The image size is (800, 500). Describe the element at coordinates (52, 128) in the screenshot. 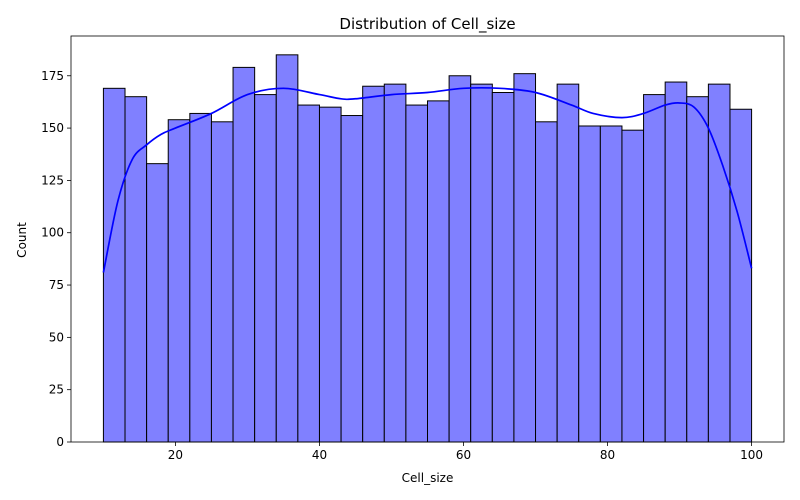

I see `y-tick-label: 150` at that location.